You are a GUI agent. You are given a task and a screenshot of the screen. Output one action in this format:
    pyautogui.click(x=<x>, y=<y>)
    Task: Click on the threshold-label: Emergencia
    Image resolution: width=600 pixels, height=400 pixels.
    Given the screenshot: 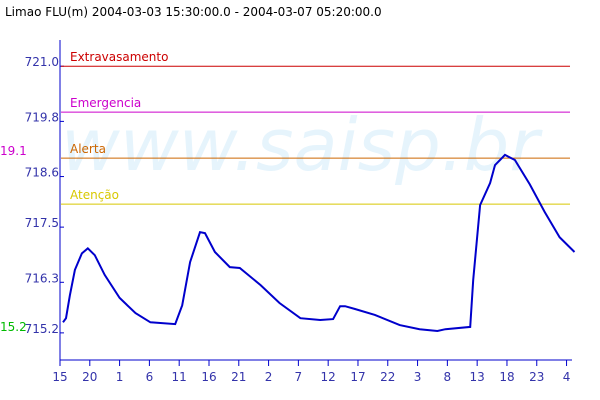 What is the action you would take?
    pyautogui.click(x=105, y=103)
    